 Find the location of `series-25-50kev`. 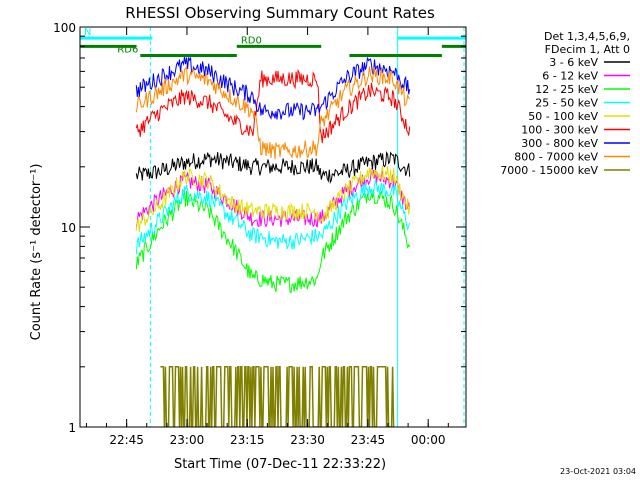

series-25-50kev is located at coordinates (273, 217).